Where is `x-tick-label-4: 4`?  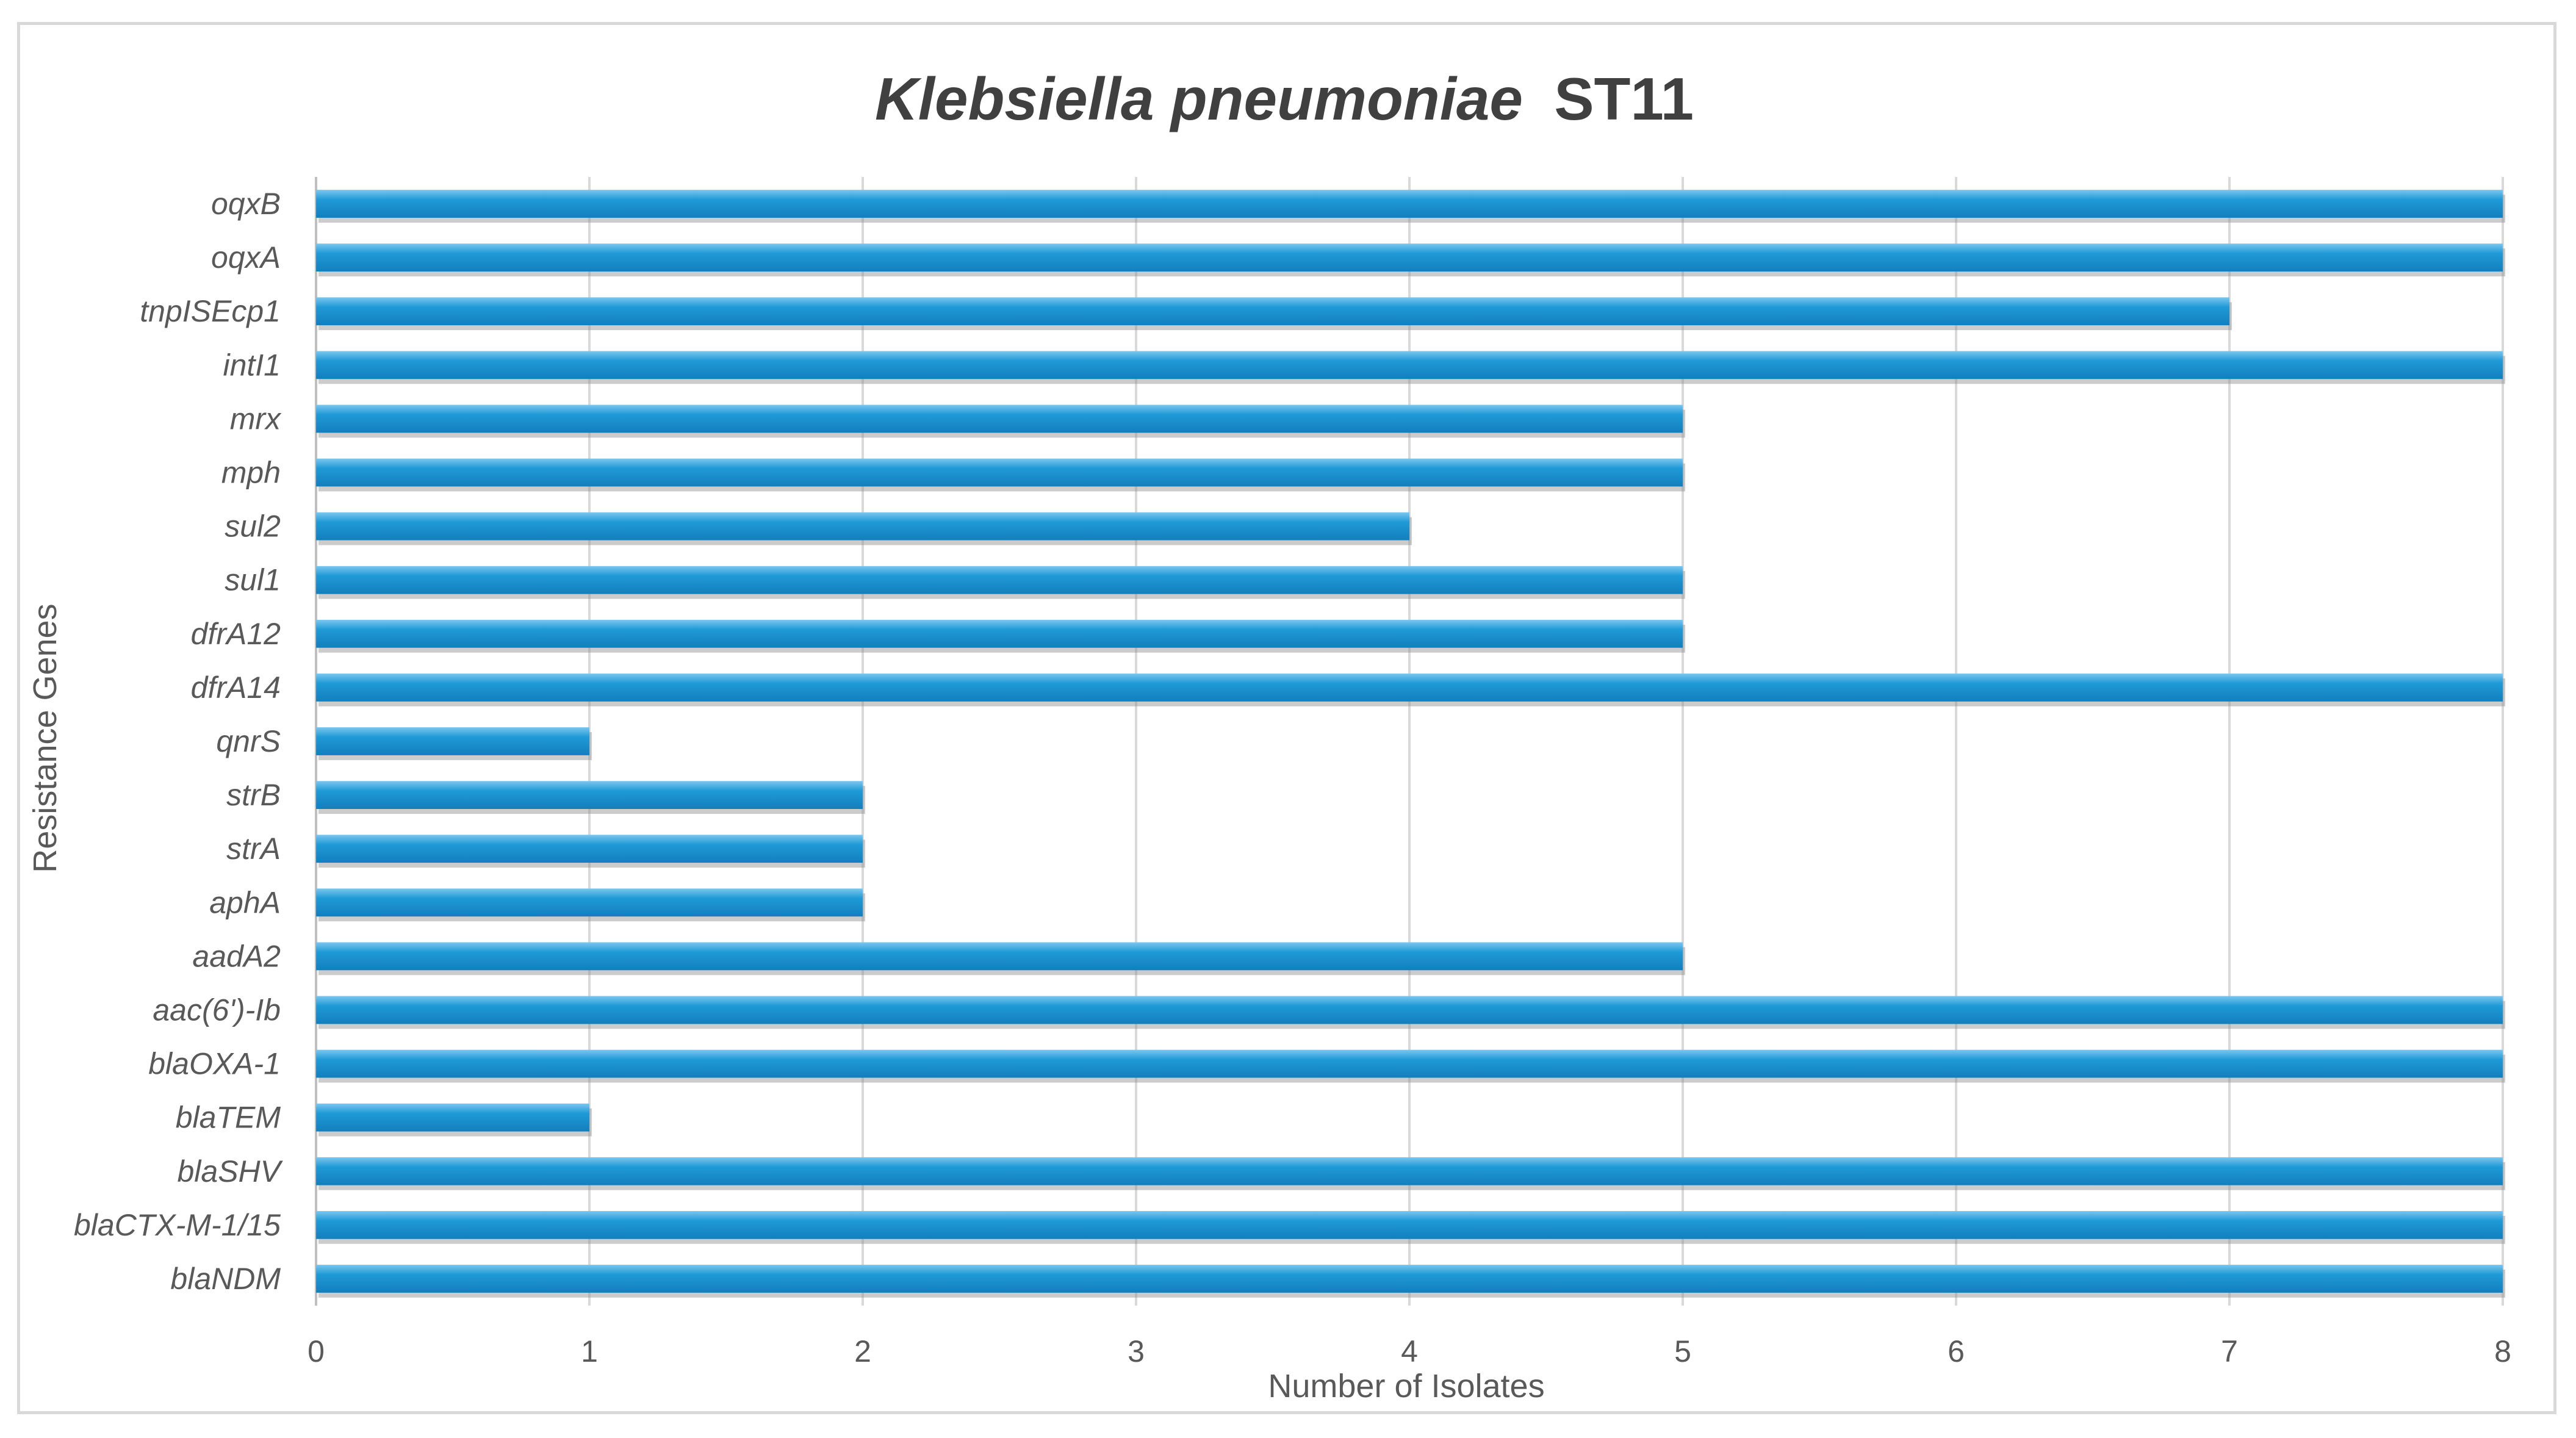
x-tick-label-4: 4 is located at coordinates (1409, 1351).